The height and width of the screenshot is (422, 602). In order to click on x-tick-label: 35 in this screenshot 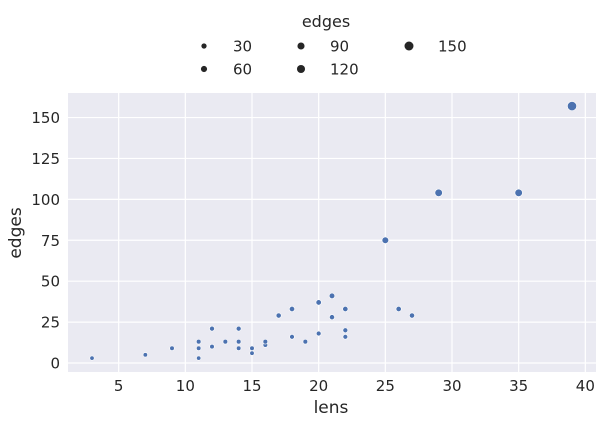, I will do `click(518, 386)`.